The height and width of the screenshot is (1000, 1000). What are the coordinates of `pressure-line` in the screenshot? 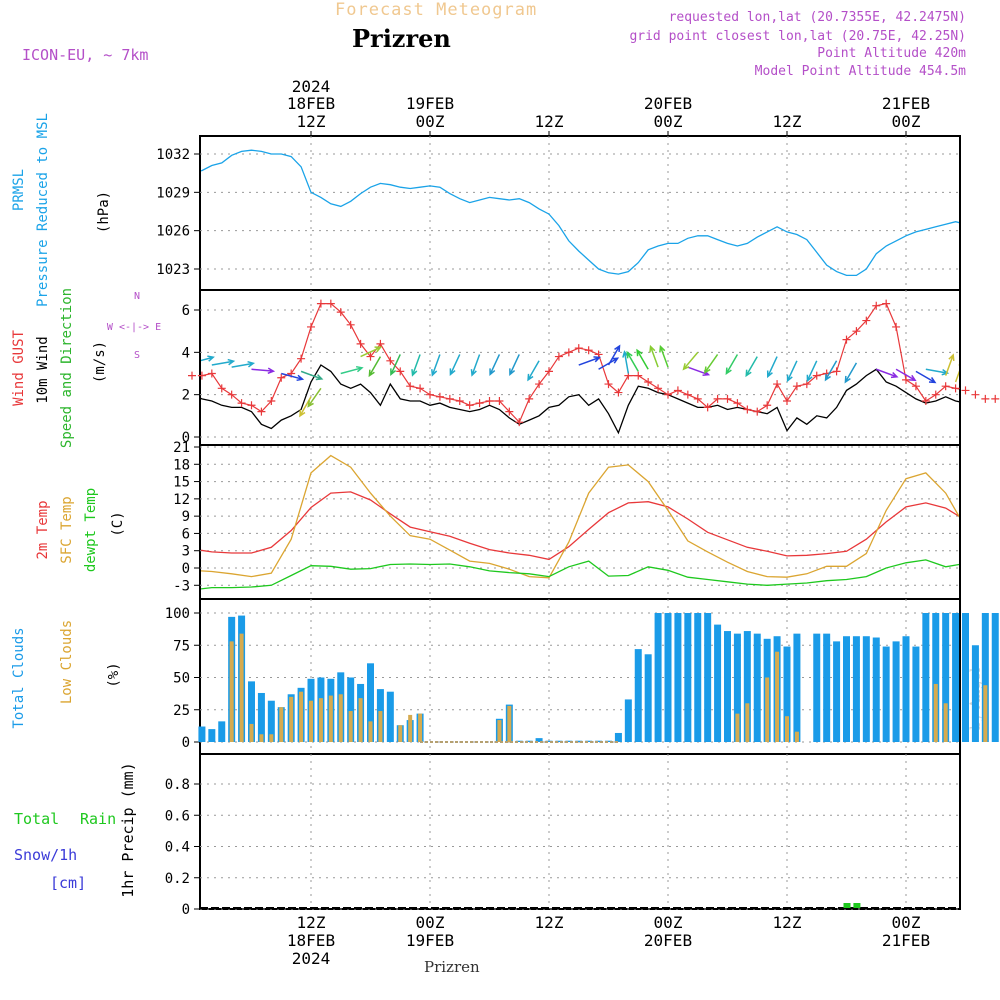 It's located at (580, 213).